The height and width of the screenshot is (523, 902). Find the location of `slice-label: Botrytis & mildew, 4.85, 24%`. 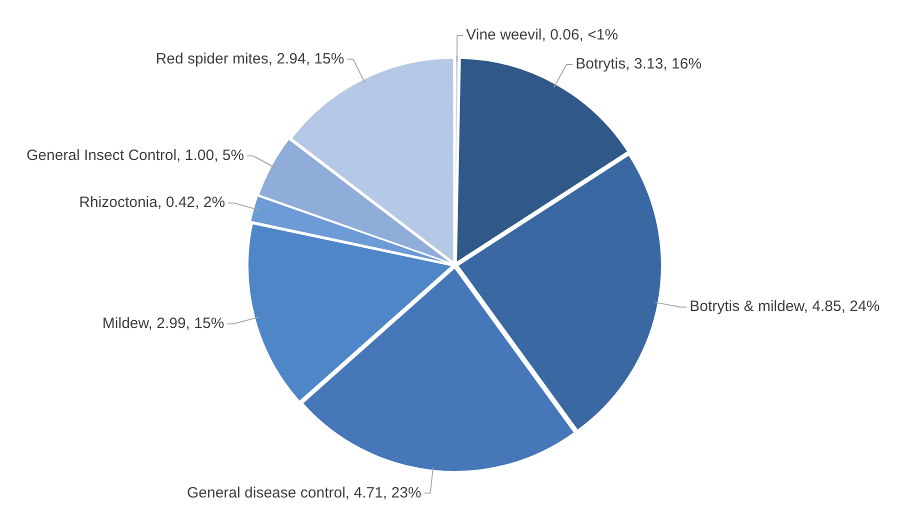

slice-label: Botrytis & mildew, 4.85, 24% is located at coordinates (785, 307).